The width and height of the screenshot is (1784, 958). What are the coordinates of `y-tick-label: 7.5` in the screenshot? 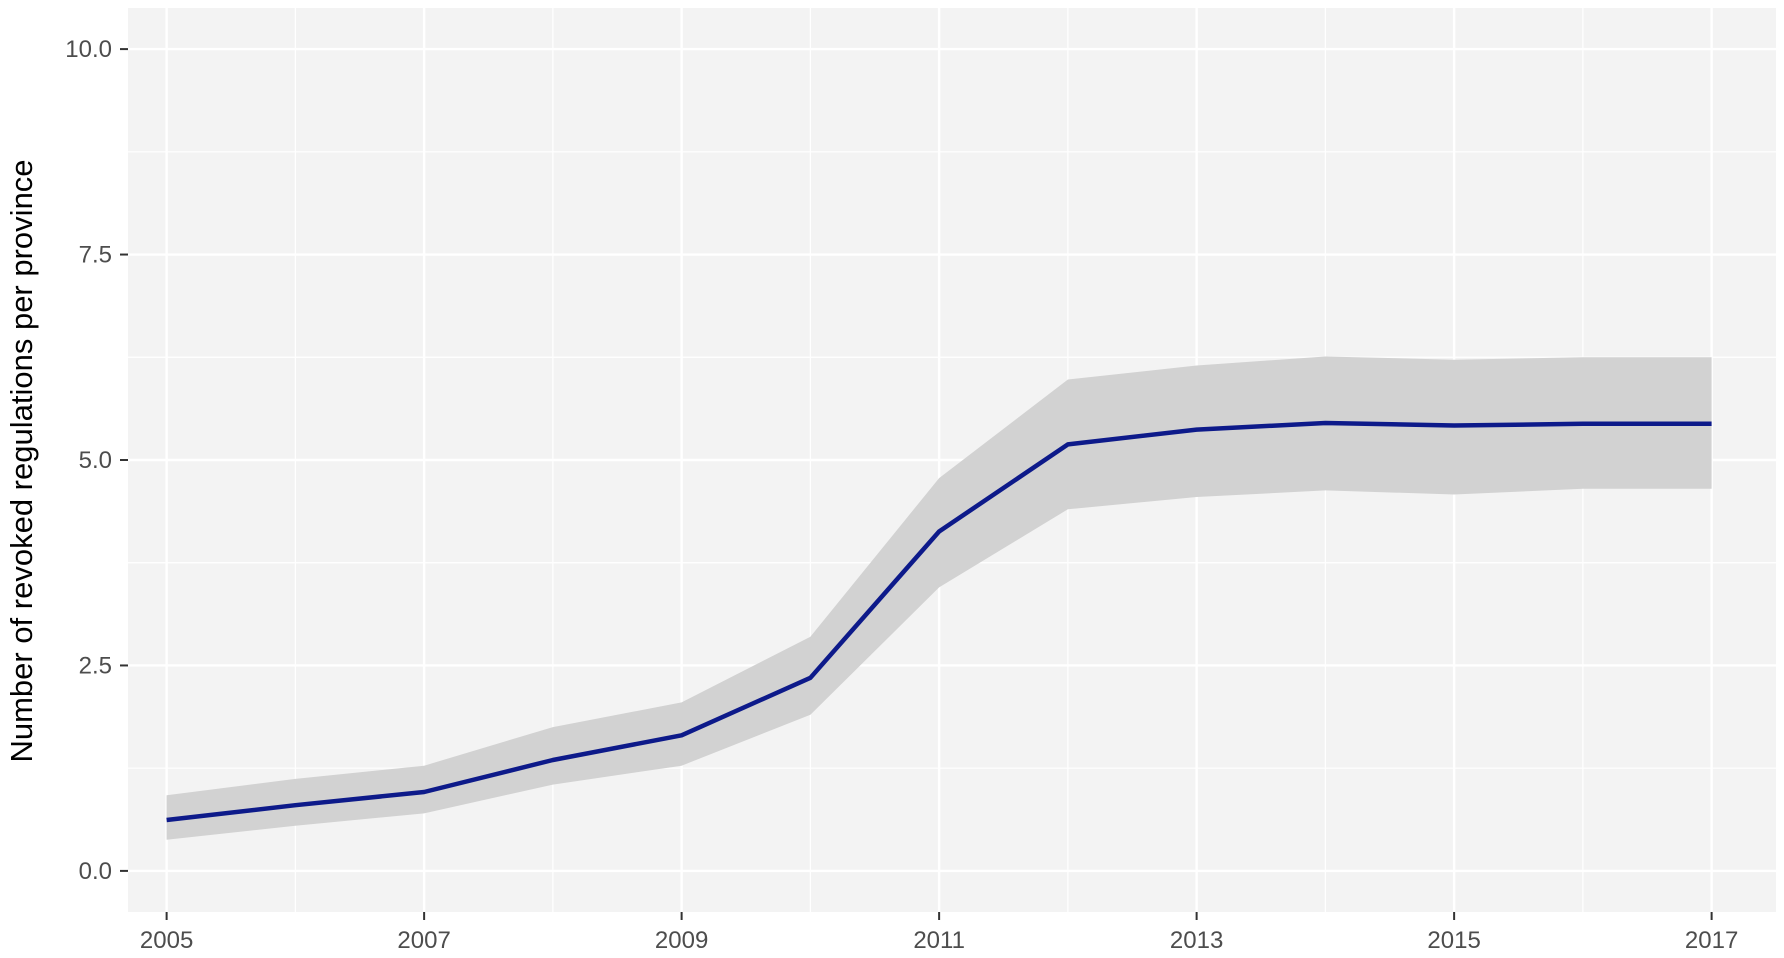 It's located at (95, 255).